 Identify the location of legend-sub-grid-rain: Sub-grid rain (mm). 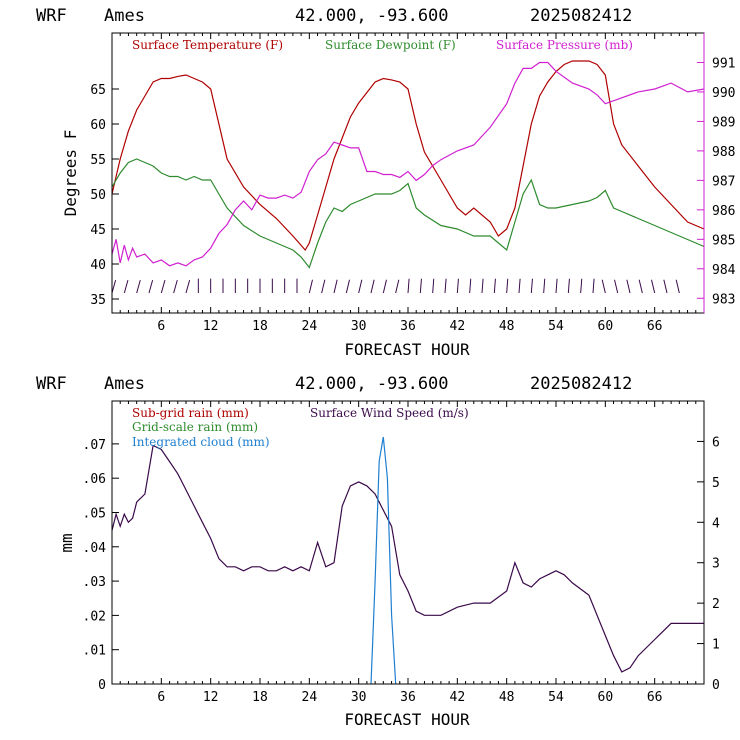
(190, 413).